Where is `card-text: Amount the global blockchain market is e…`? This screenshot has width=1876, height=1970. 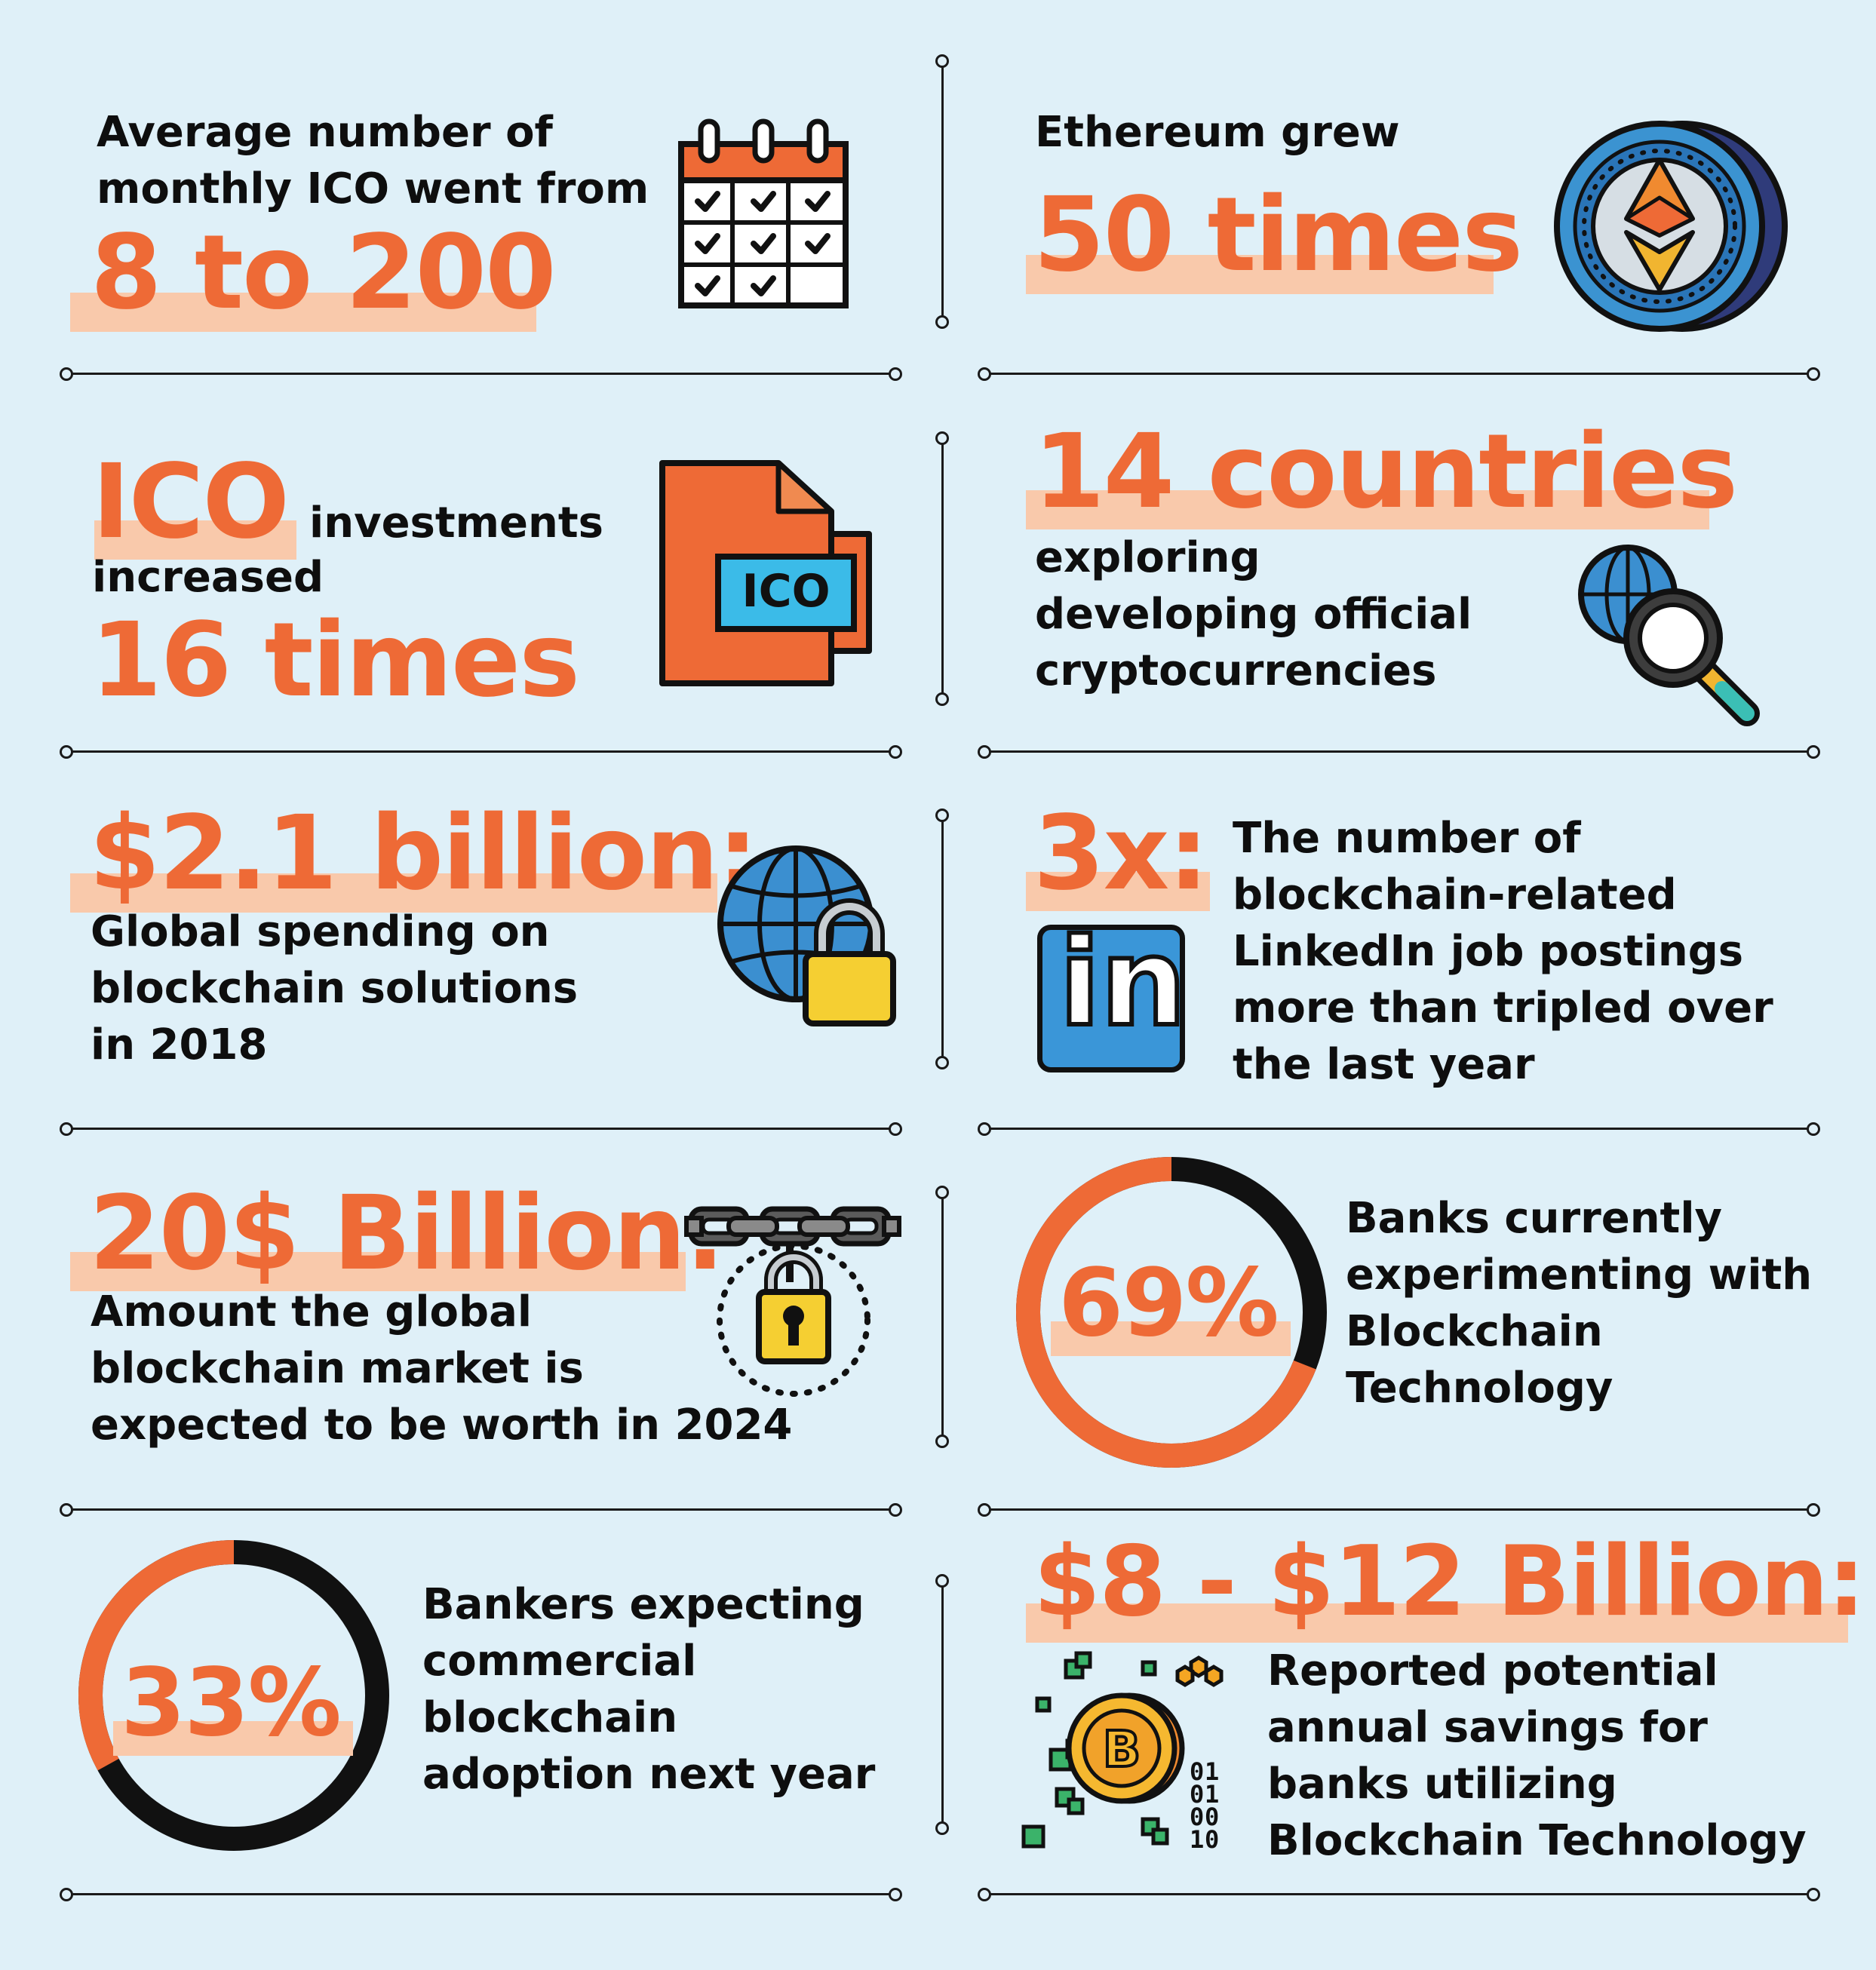
card-text: Amount the global blockchain market is e… is located at coordinates (442, 1368).